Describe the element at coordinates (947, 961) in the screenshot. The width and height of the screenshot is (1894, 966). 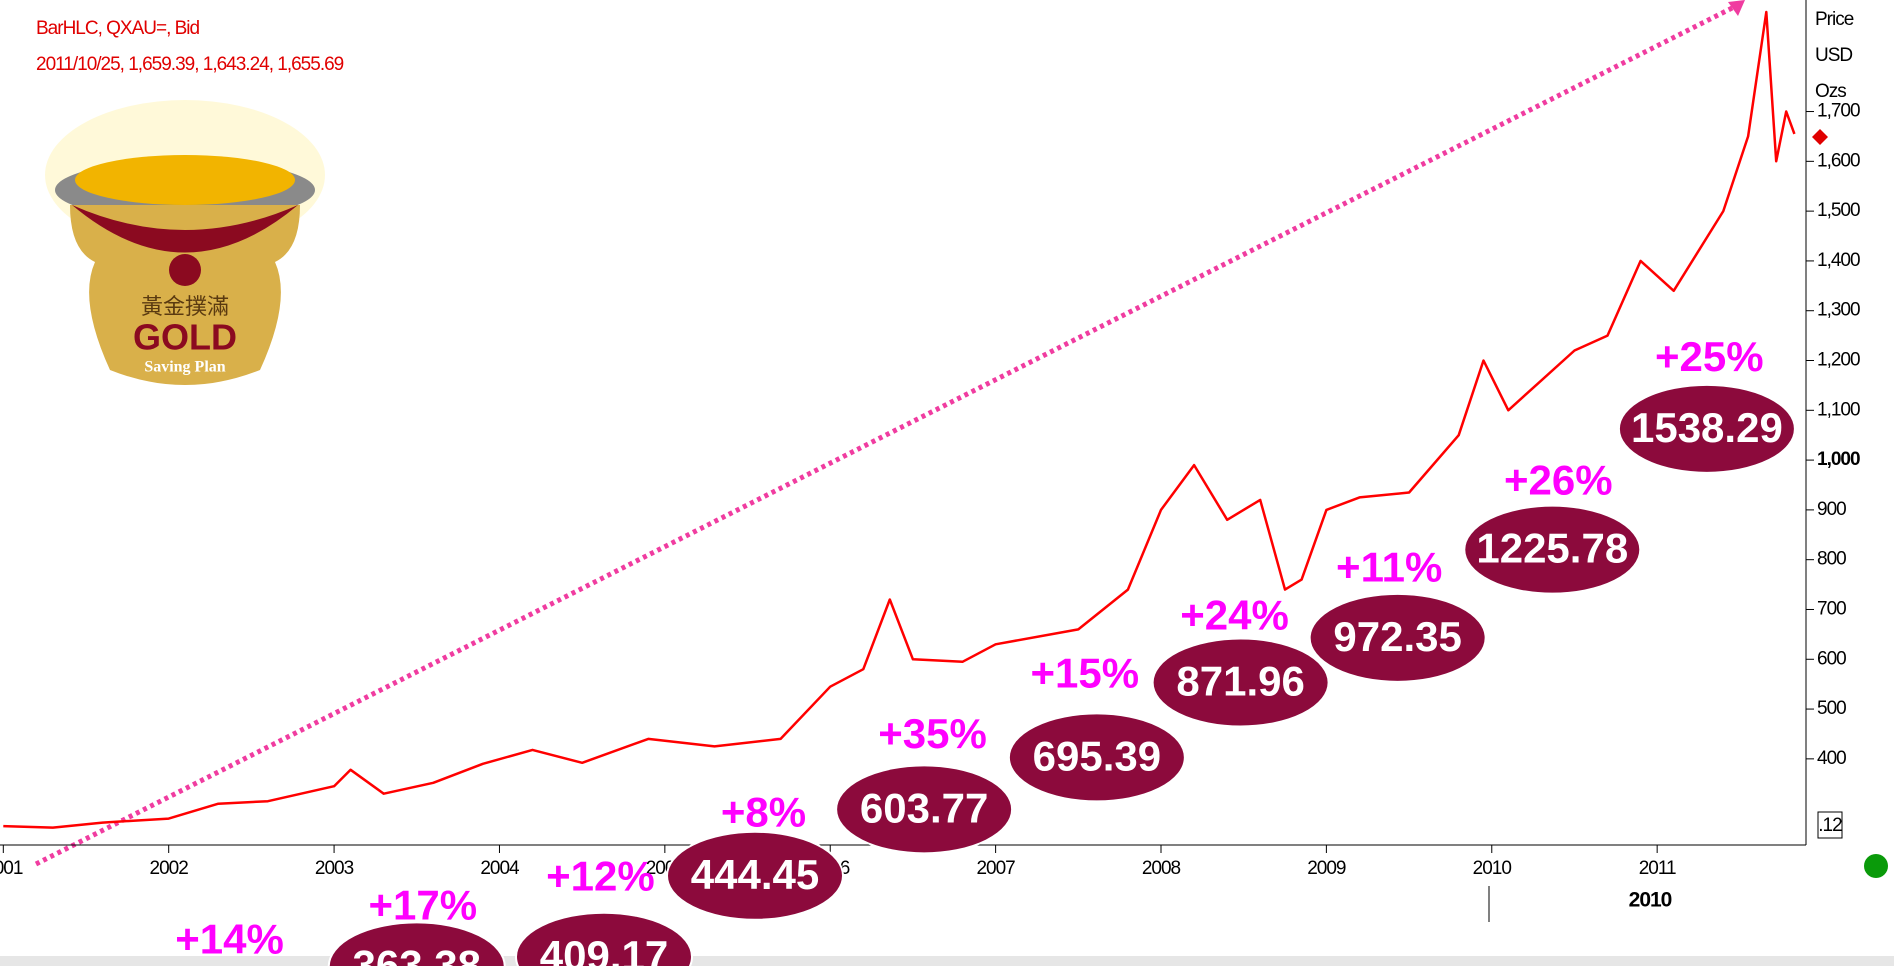
I see `bottom-band` at that location.